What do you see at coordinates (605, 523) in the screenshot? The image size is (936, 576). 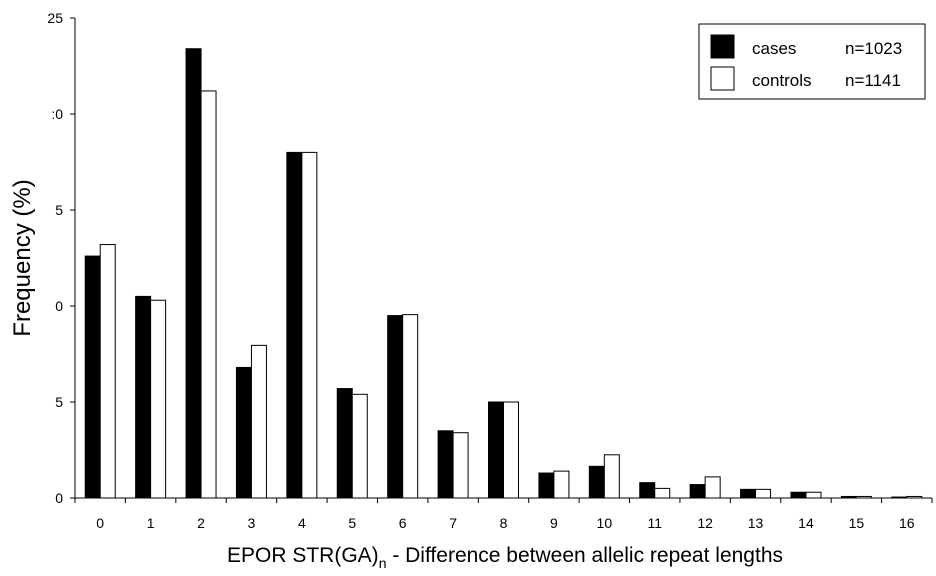 I see `x-tick-label: 10` at bounding box center [605, 523].